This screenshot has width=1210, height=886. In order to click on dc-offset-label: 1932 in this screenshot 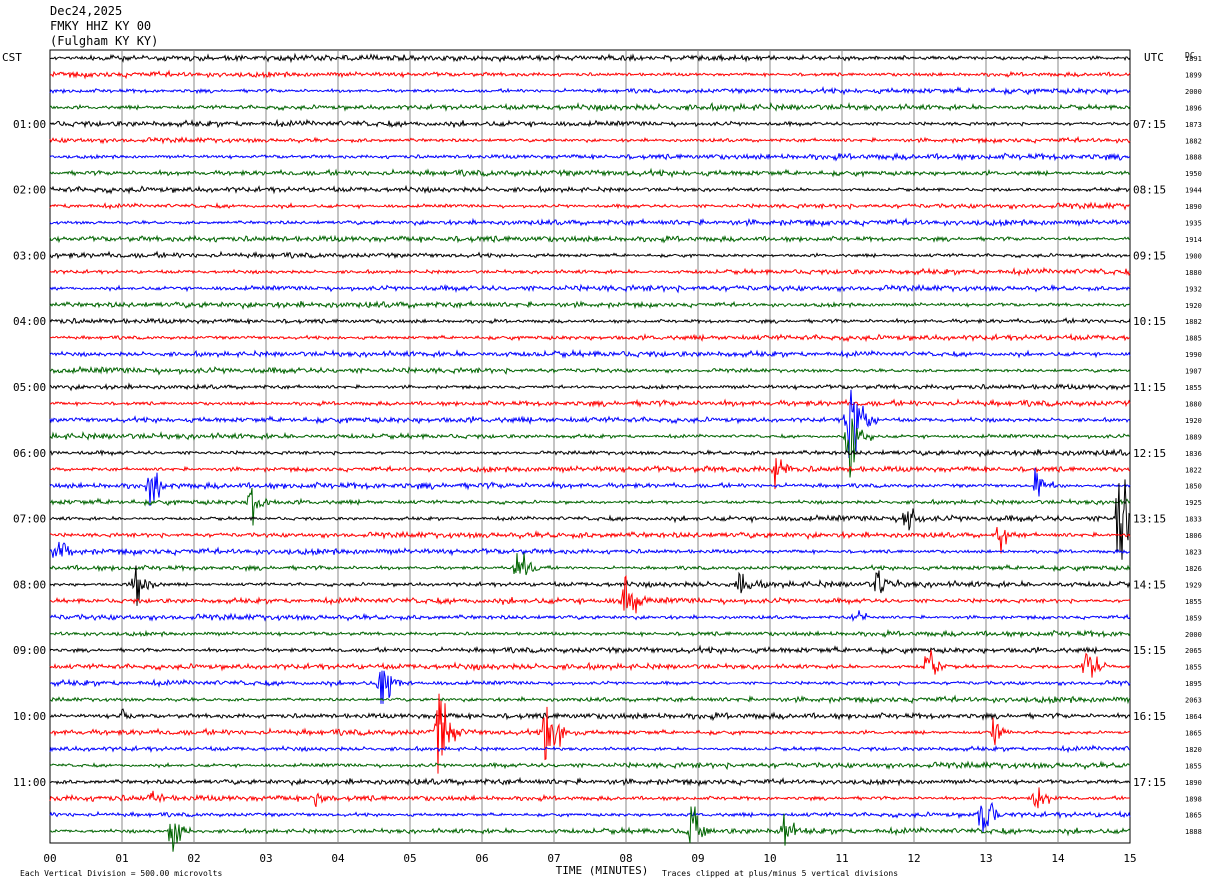, I will do `click(1193, 289)`.